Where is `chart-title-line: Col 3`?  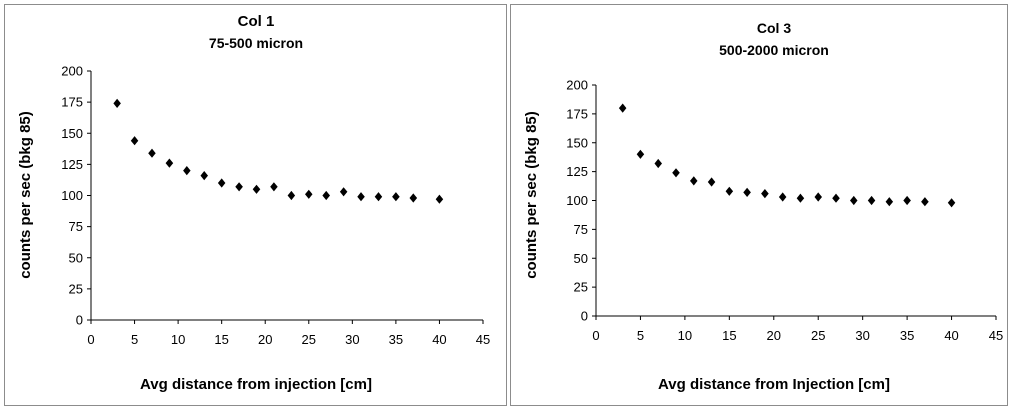 chart-title-line: Col 3 is located at coordinates (774, 28).